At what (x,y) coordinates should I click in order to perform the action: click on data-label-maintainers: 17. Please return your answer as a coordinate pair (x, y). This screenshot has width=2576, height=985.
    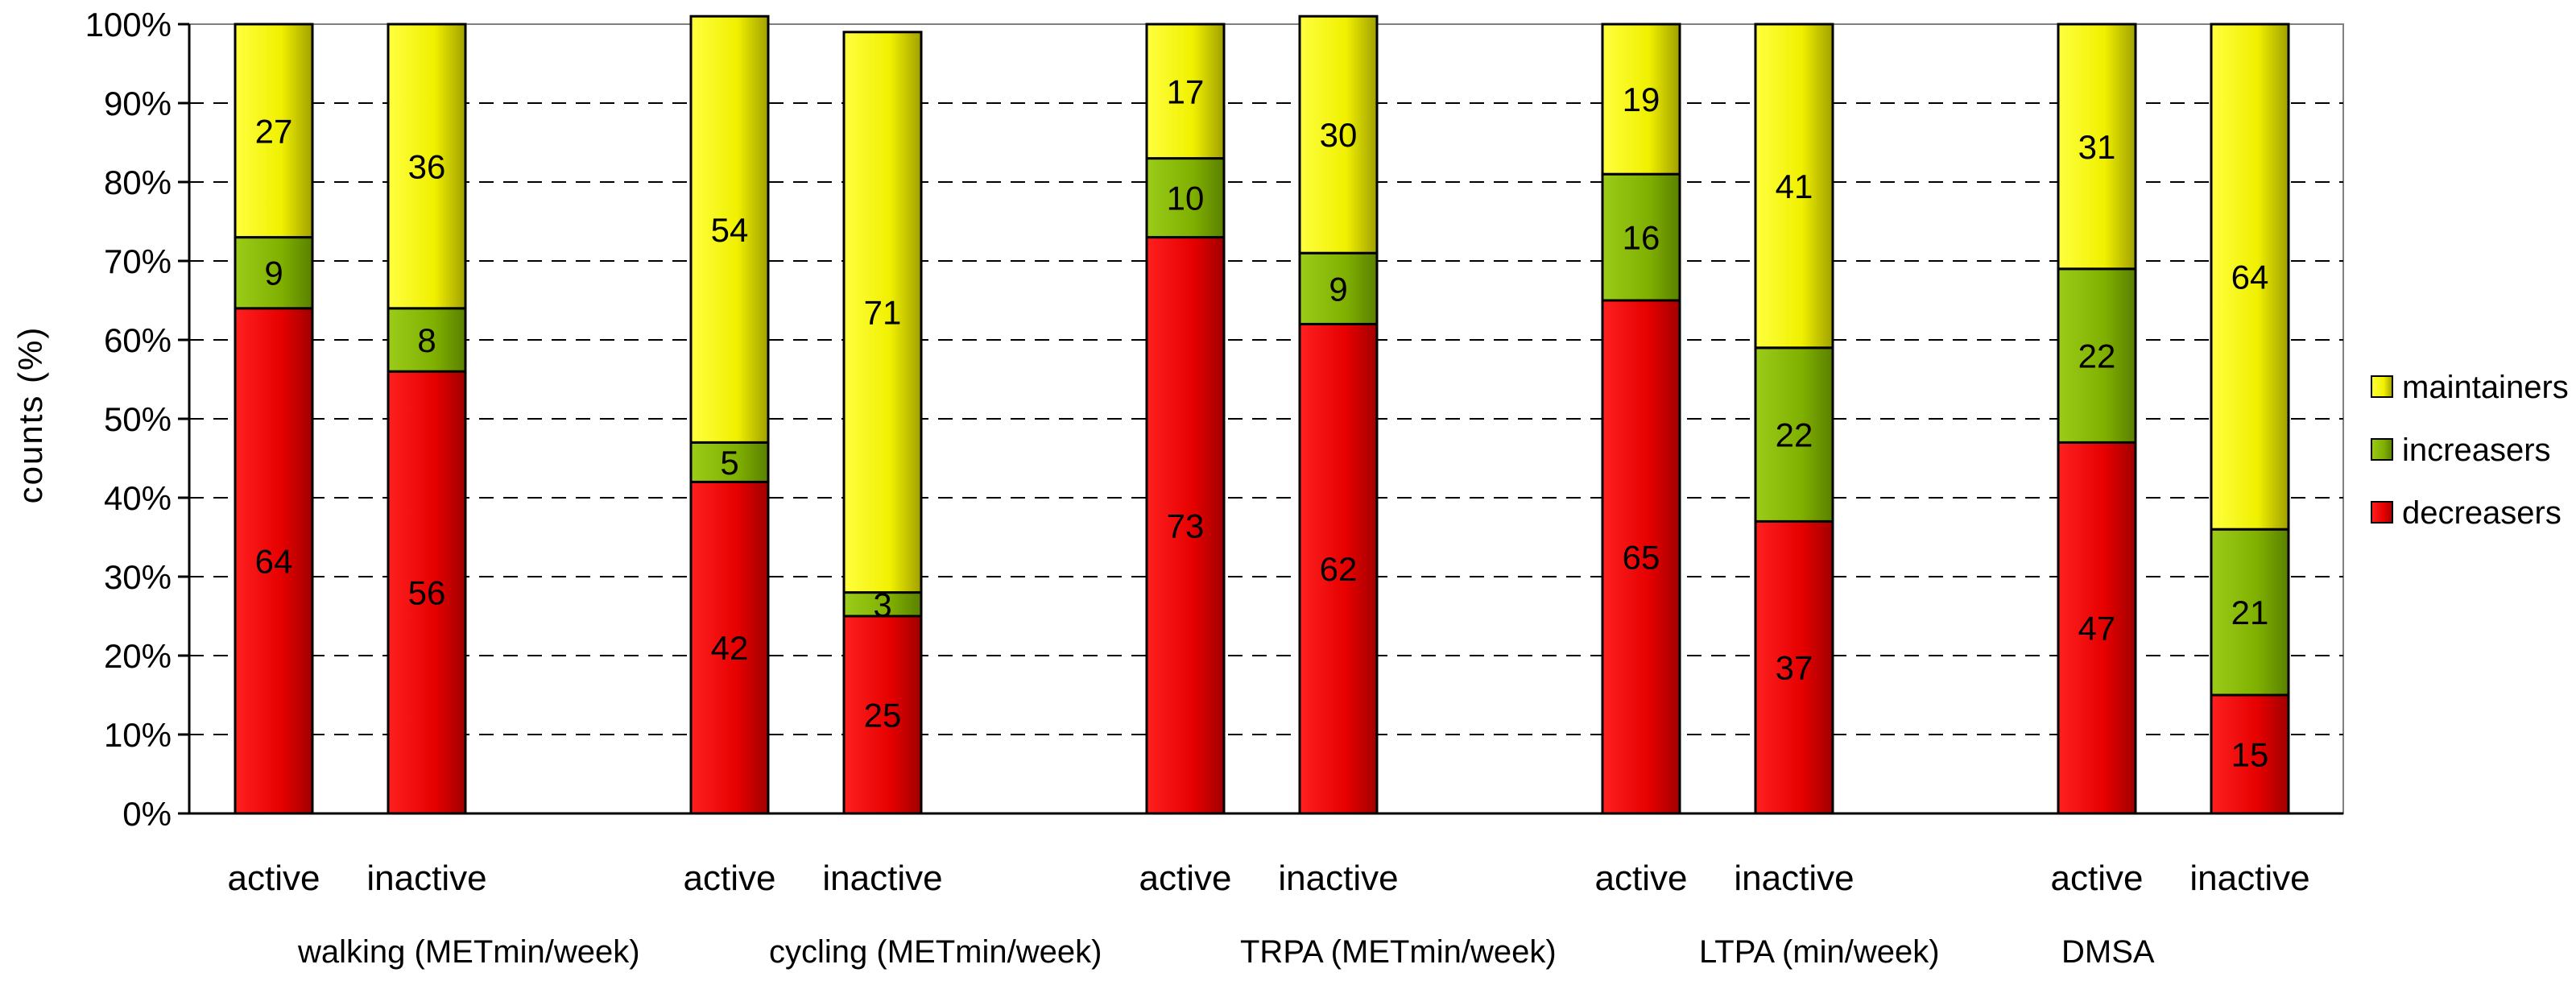
    Looking at the image, I should click on (1186, 91).